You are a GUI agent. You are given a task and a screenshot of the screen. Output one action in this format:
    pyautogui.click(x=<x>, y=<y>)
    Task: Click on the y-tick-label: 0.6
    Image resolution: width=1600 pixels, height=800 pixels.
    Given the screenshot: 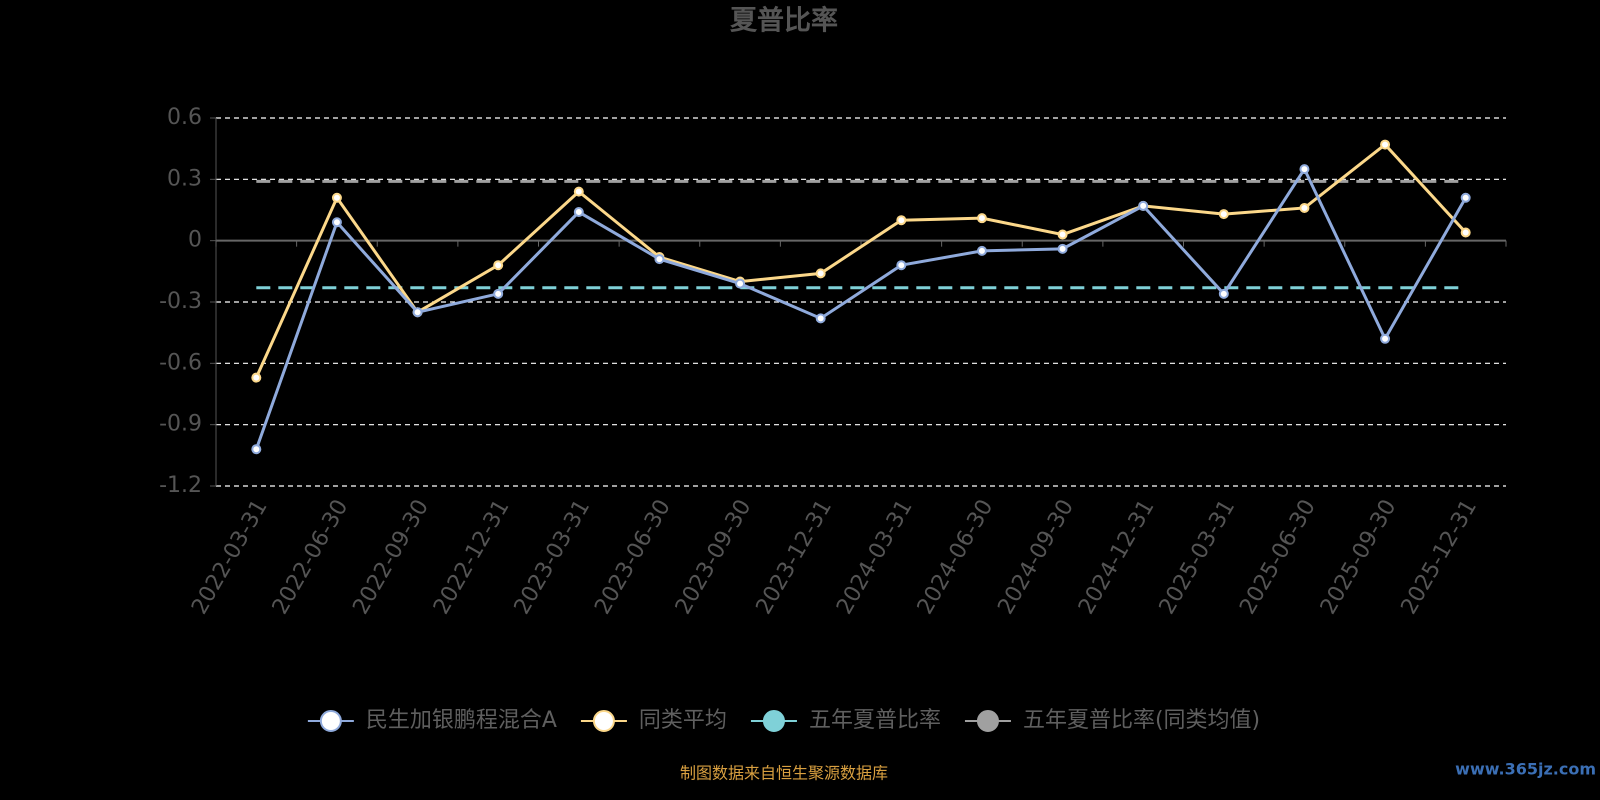 What is the action you would take?
    pyautogui.click(x=184, y=117)
    